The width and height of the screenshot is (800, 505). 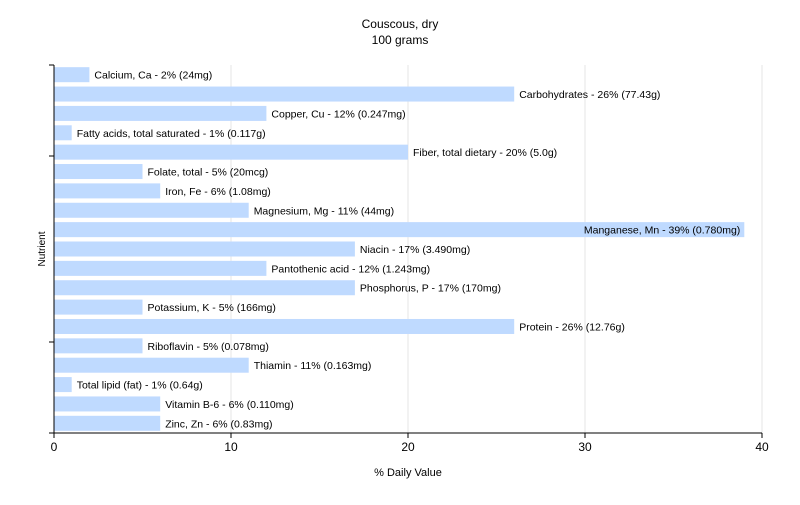 I want to click on bar-label: Vitamin B-6 - 6% (0.110mg), so click(x=229, y=405).